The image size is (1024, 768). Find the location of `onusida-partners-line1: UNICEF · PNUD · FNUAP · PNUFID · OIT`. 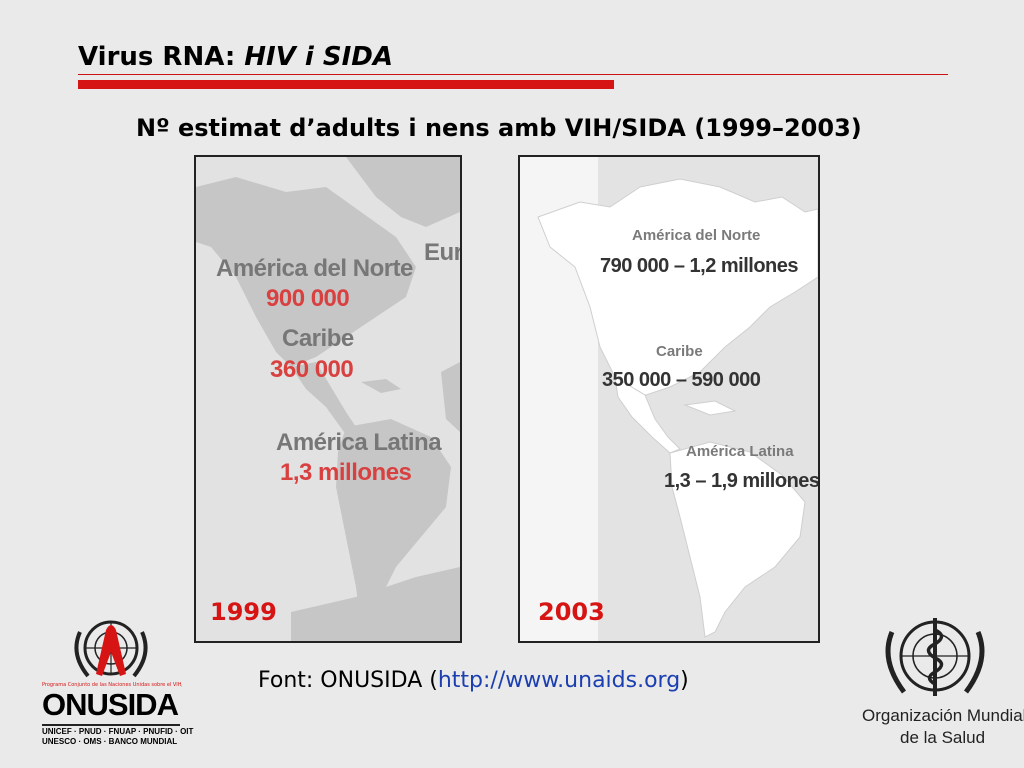

onusida-partners-line1: UNICEF · PNUD · FNUAP · PNUFID · OIT is located at coordinates (118, 731).